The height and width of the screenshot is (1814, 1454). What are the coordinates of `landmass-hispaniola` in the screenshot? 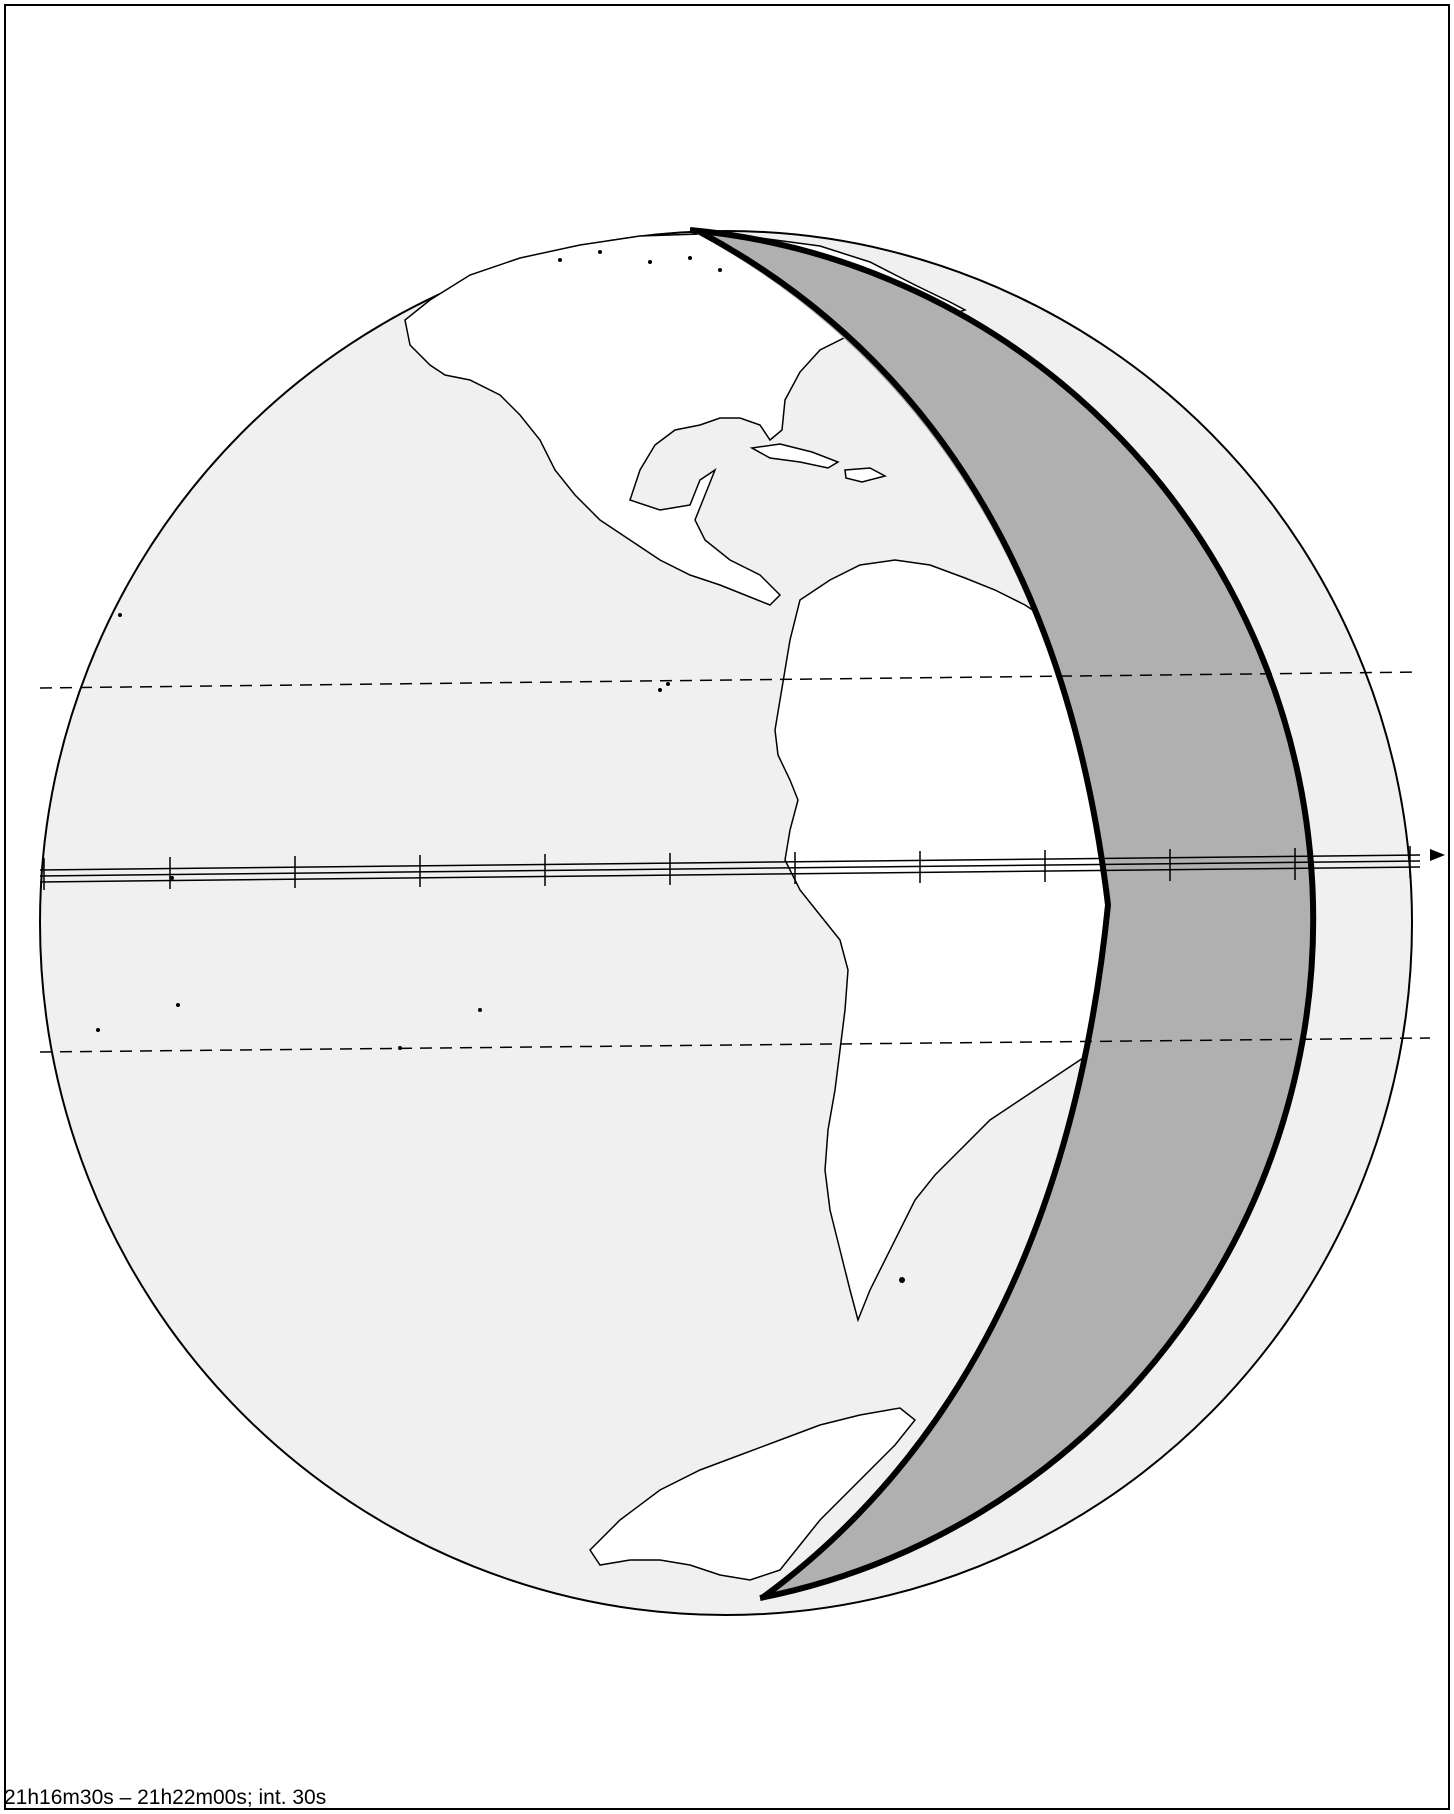 It's located at (866, 475).